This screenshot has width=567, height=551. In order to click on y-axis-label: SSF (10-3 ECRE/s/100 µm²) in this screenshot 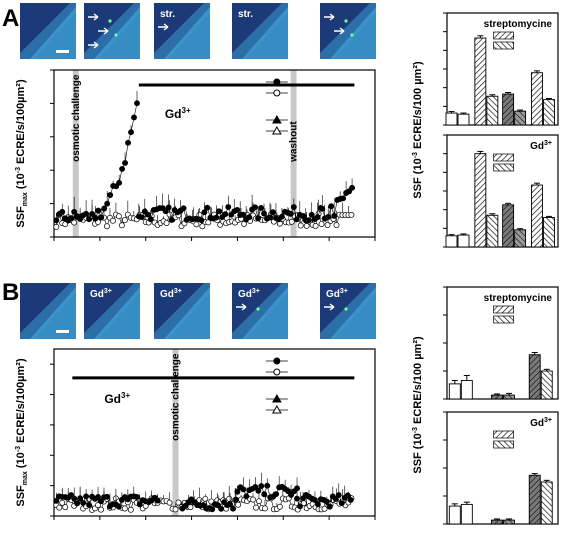, I will do `click(418, 405)`.